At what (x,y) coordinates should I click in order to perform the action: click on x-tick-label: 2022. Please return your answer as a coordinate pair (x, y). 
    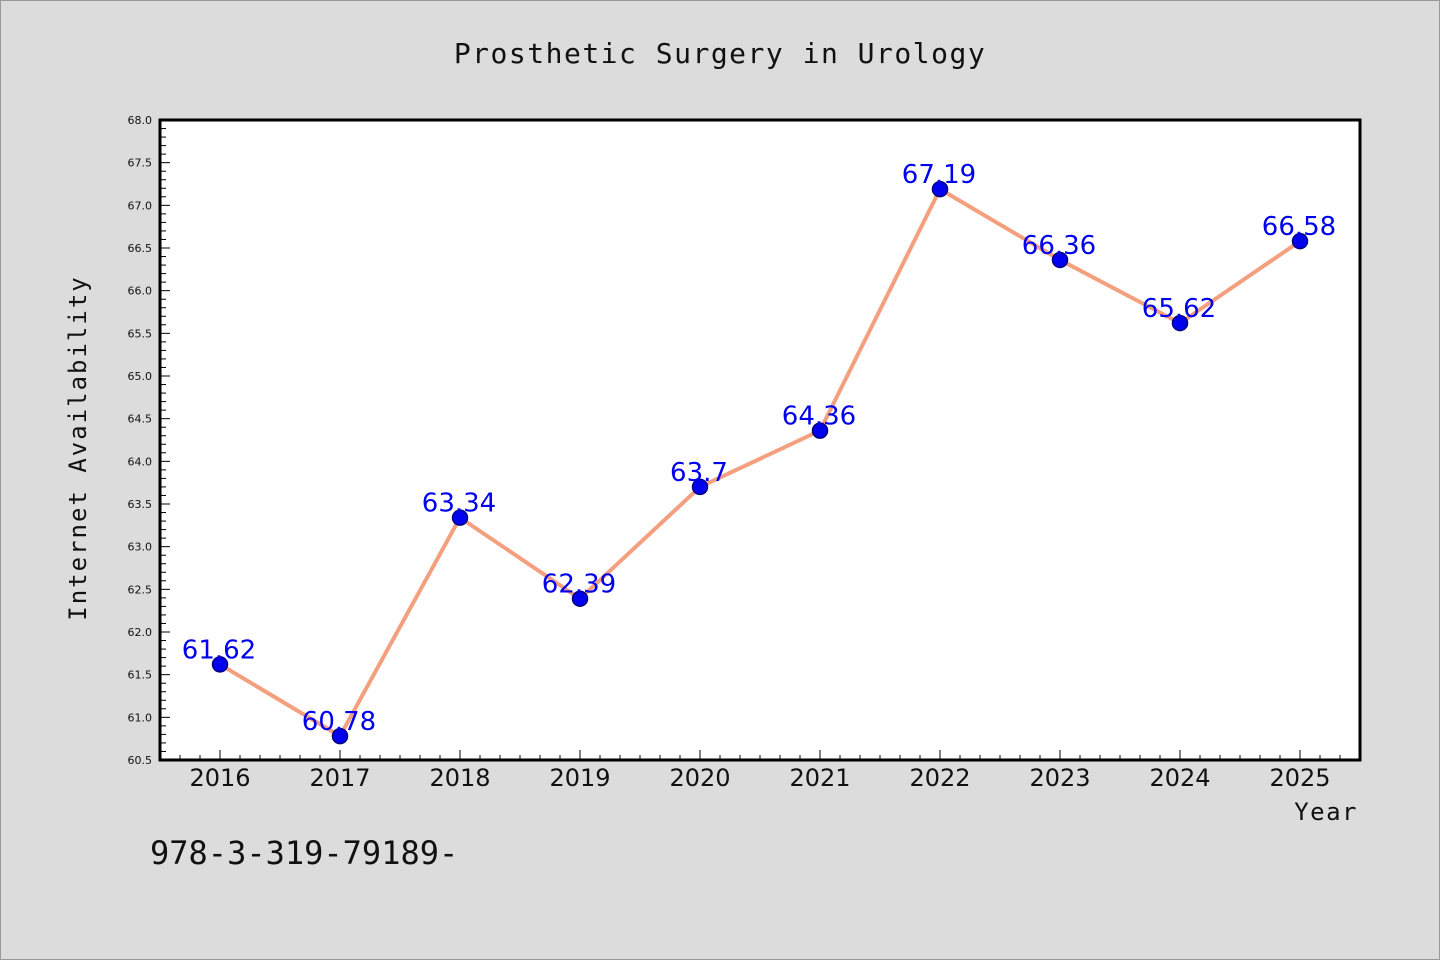
    Looking at the image, I should click on (939, 778).